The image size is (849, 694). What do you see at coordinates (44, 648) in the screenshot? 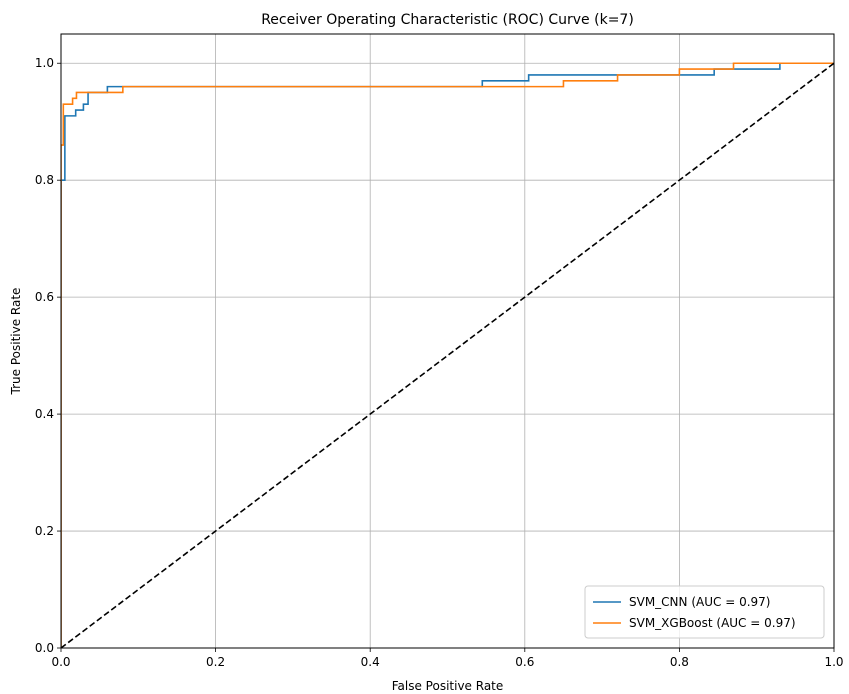
I see `y-tick-label: 0.0` at bounding box center [44, 648].